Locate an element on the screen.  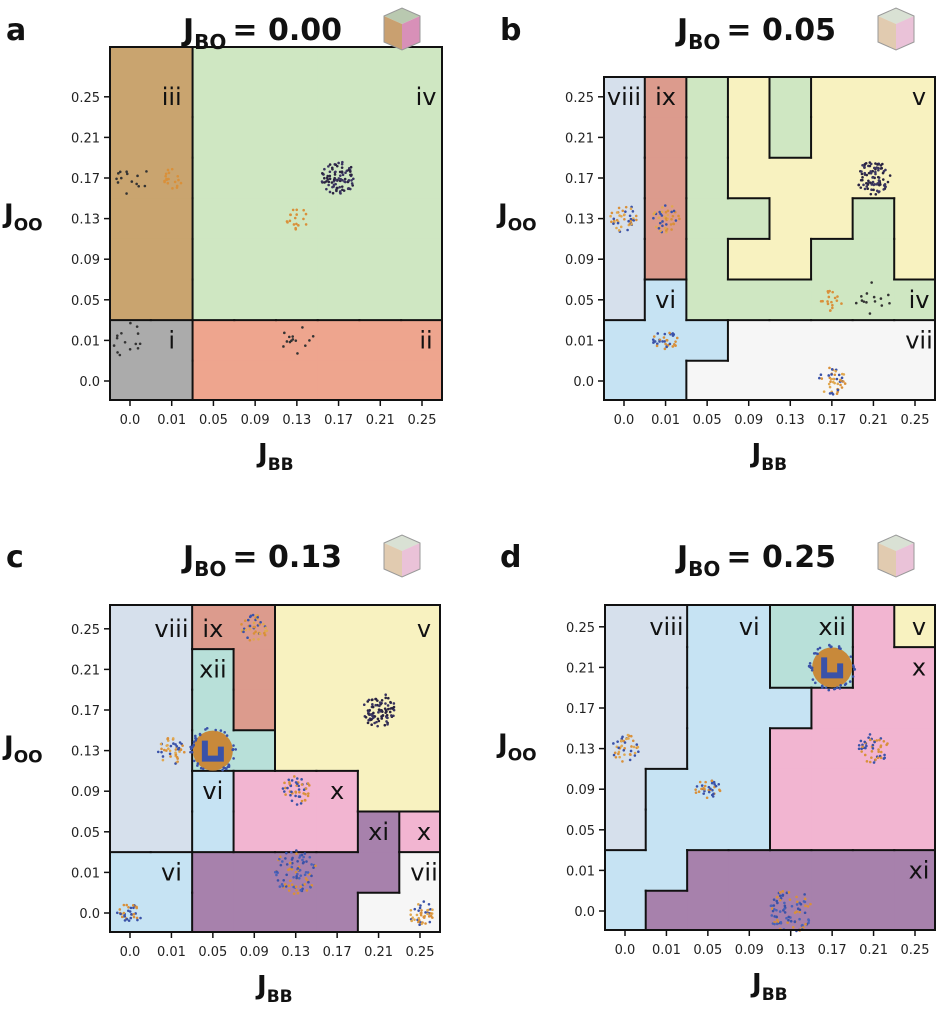
snapshot-mixed is located at coordinates (626, 748).